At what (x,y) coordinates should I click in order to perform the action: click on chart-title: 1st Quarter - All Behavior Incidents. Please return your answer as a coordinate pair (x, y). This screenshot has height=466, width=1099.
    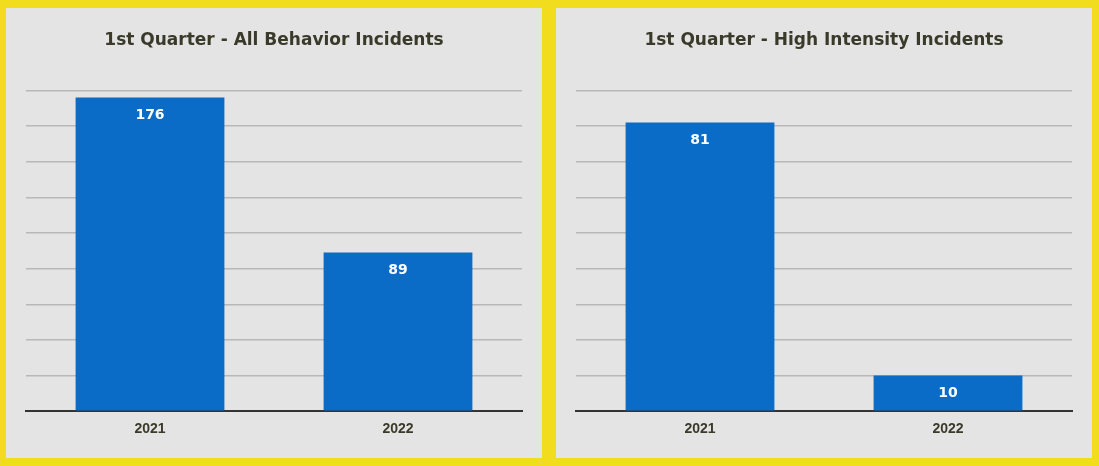
    Looking at the image, I should click on (274, 38).